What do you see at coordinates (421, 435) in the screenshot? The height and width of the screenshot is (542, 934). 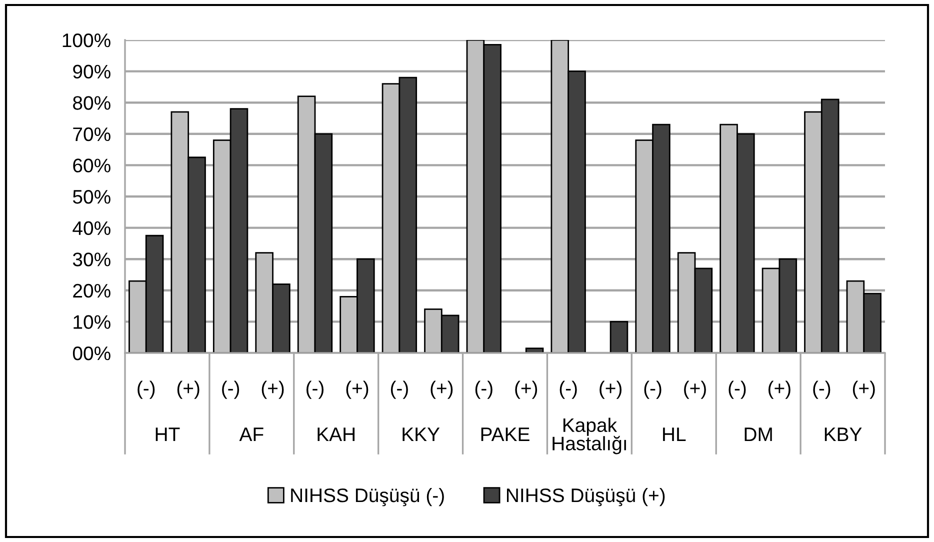 I see `text: KKY` at bounding box center [421, 435].